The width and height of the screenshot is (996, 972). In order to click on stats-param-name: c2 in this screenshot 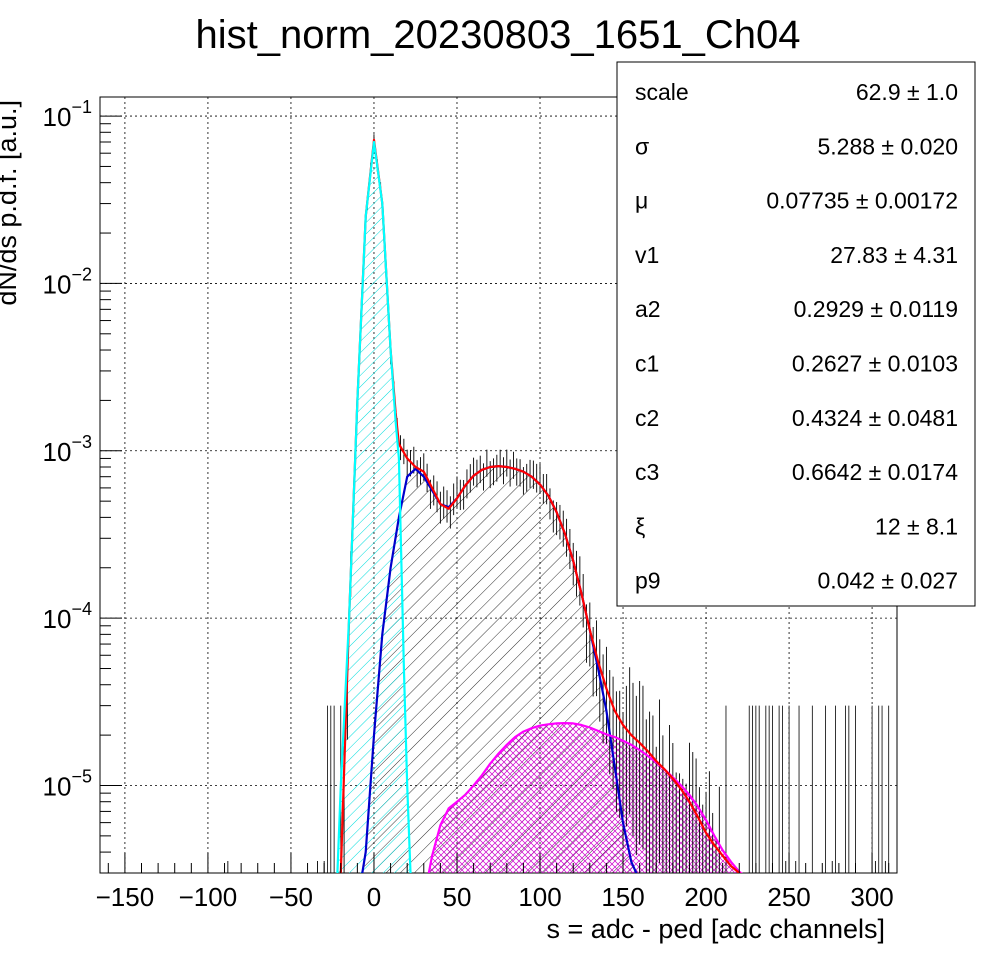, I will do `click(647, 418)`.